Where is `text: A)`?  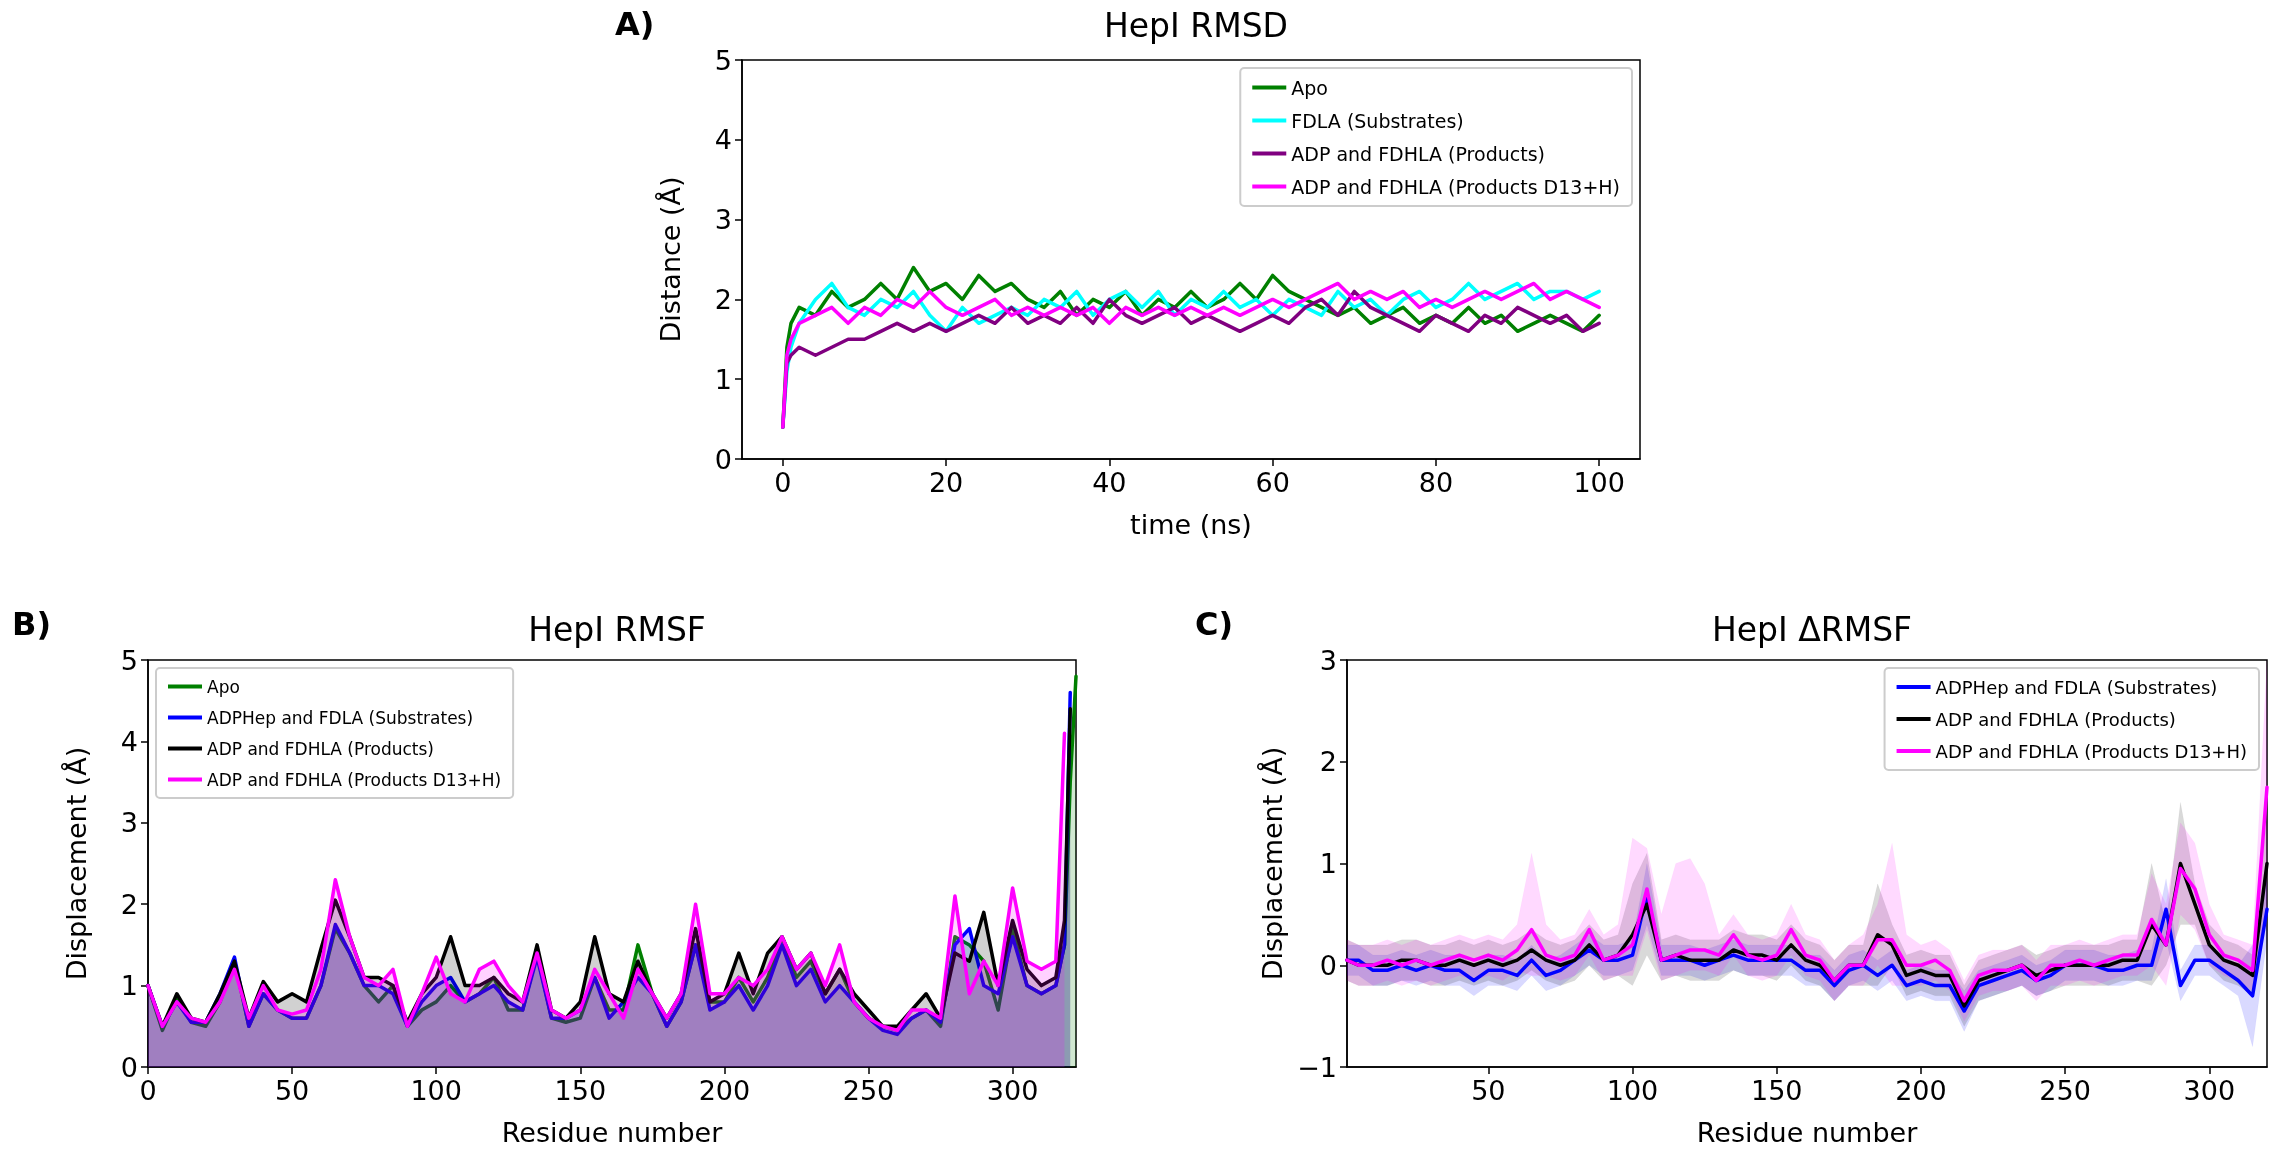 text: A) is located at coordinates (635, 24).